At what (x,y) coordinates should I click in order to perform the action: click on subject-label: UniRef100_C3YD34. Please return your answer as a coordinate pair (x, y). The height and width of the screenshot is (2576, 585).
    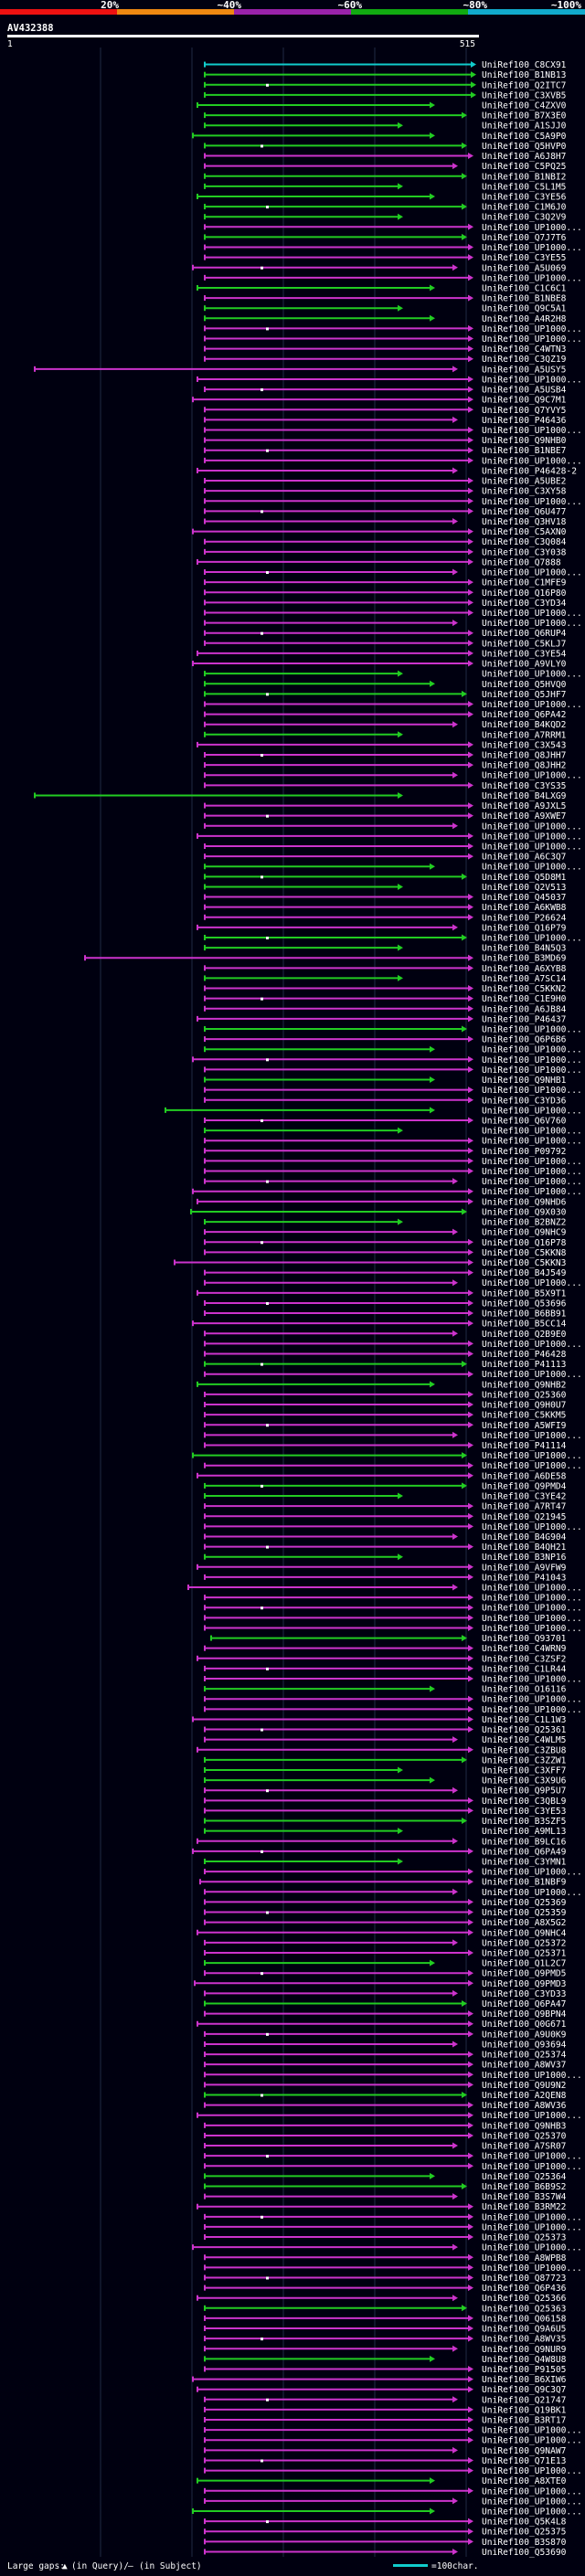
    Looking at the image, I should click on (524, 604).